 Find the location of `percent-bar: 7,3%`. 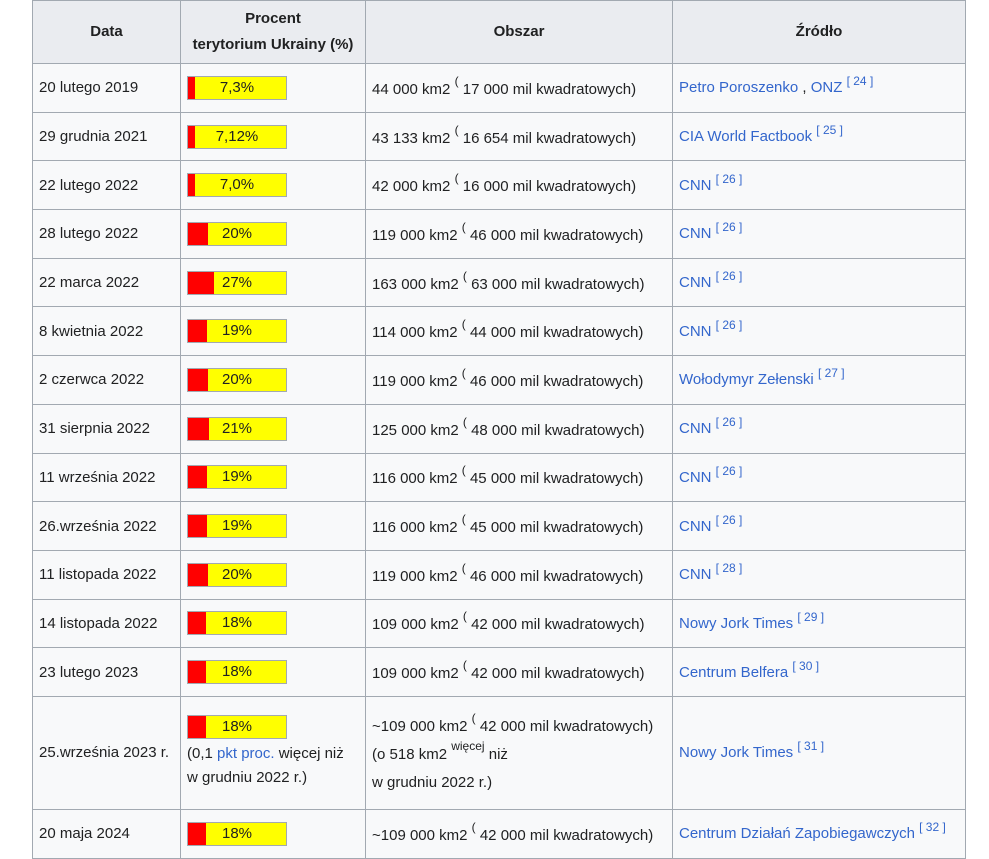

percent-bar: 7,3% is located at coordinates (237, 87).